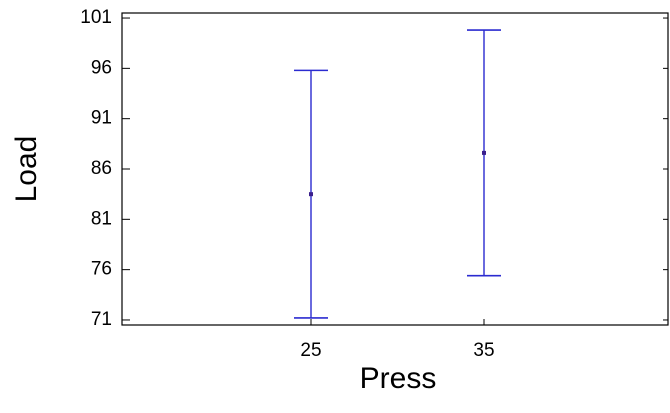 The height and width of the screenshot is (413, 670). I want to click on y-tick-label: 91, so click(101, 118).